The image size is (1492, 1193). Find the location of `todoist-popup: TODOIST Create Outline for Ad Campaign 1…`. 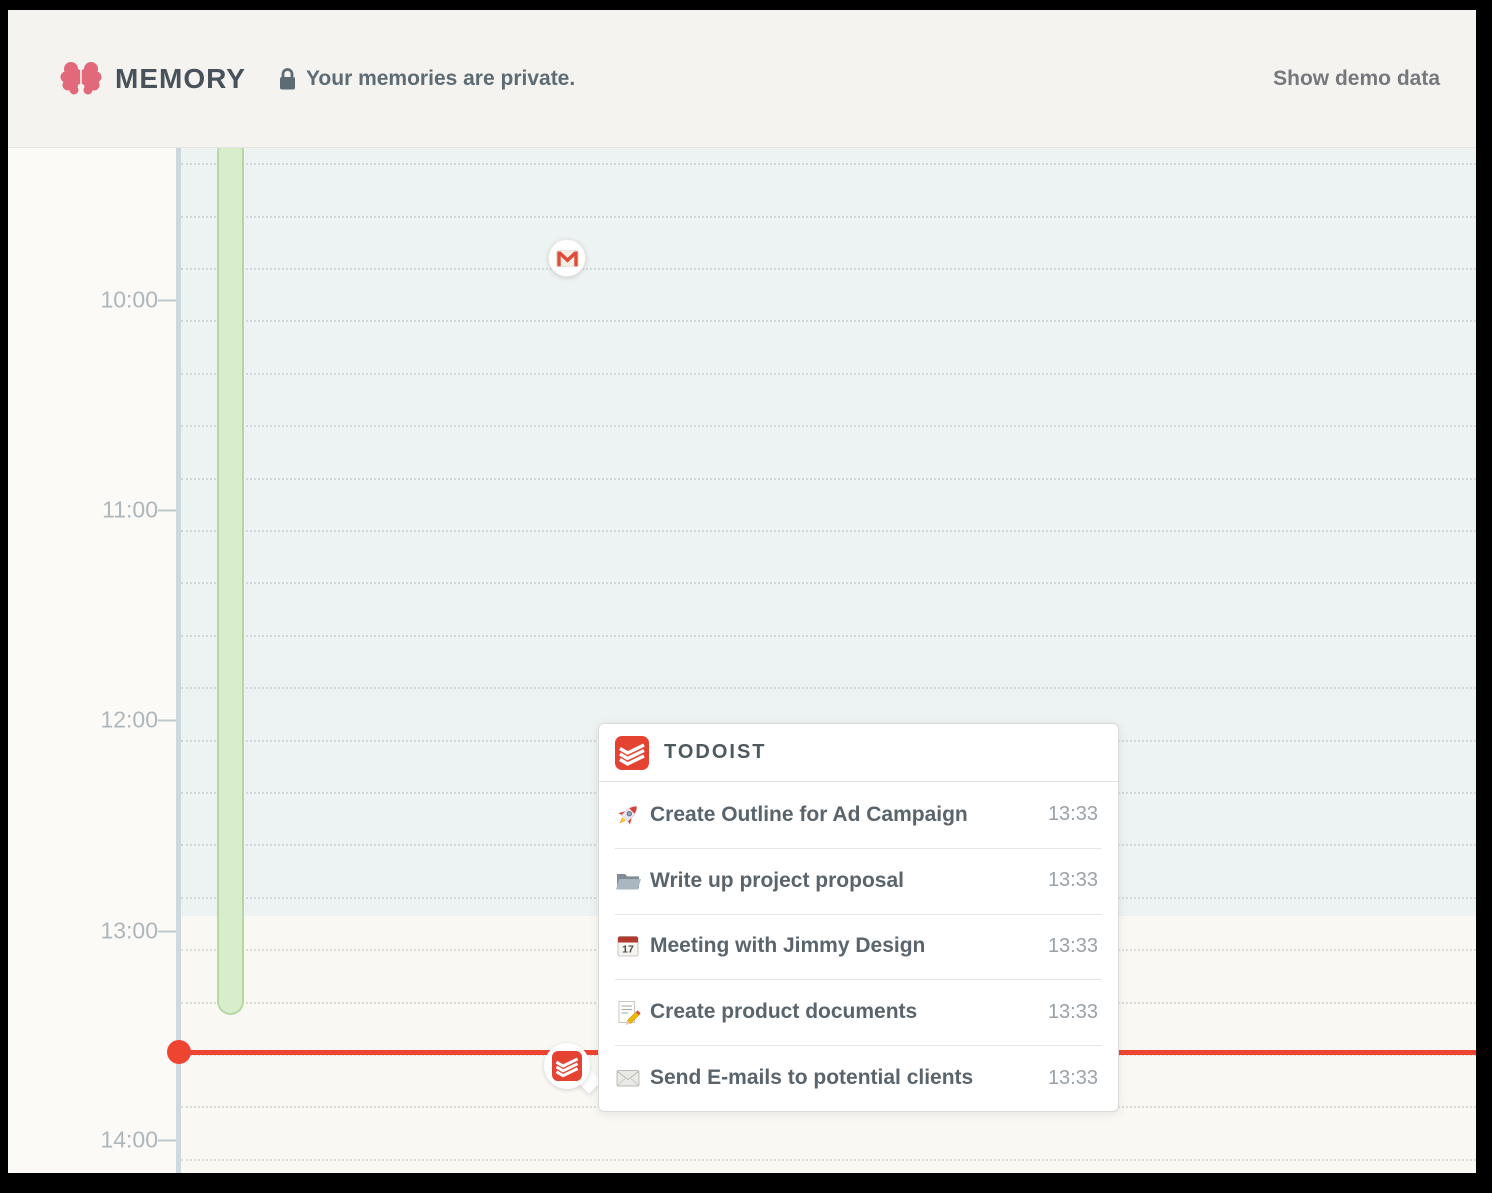

todoist-popup: TODOIST Create Outline for Ad Campaign 1… is located at coordinates (858, 917).